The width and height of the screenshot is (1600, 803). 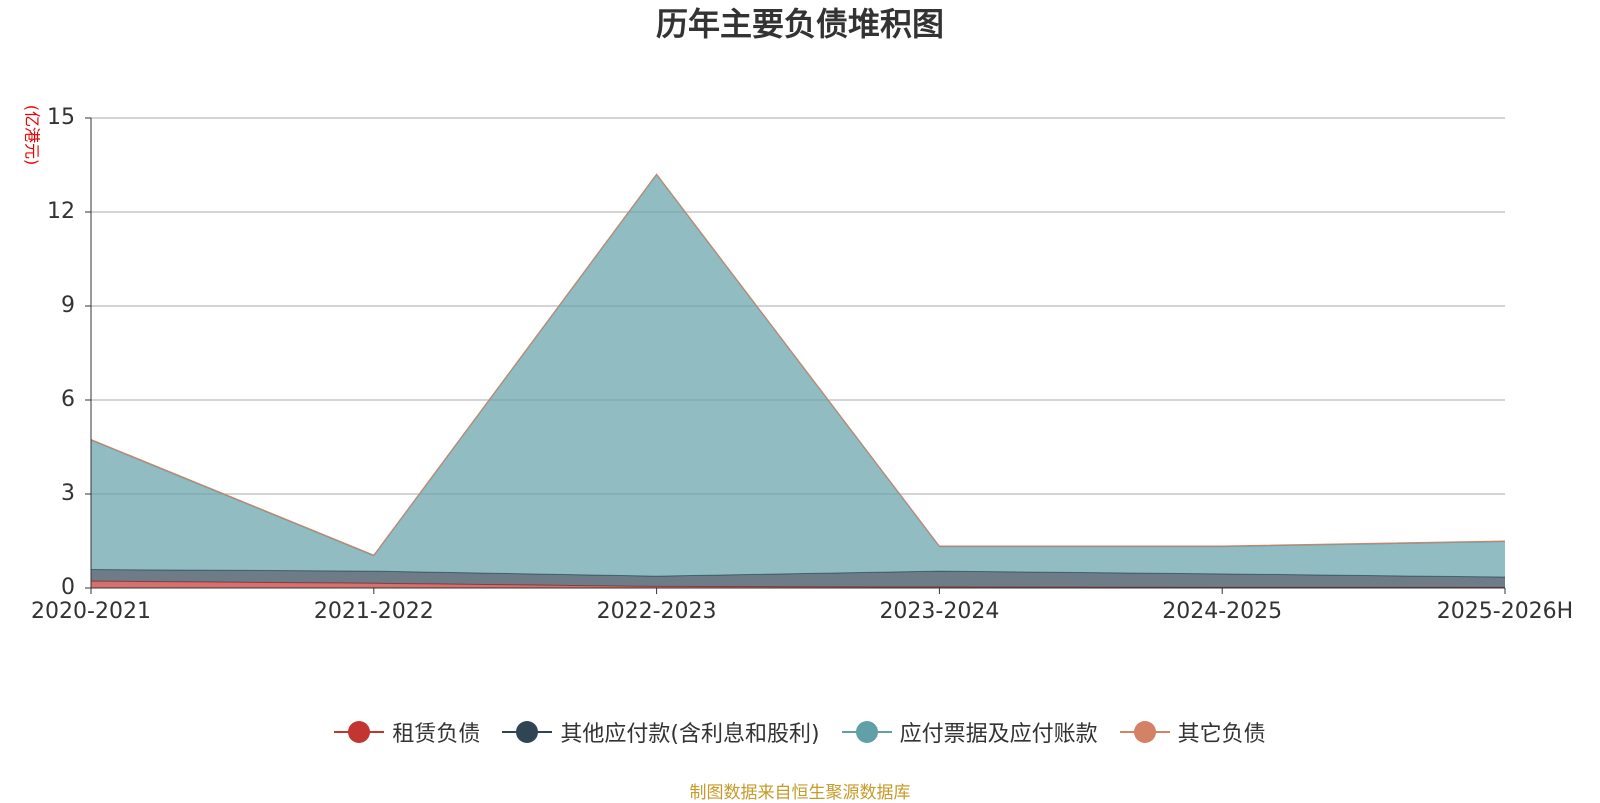 What do you see at coordinates (690, 734) in the screenshot?
I see `legend-label: 其他应付款(含利息和股利)` at bounding box center [690, 734].